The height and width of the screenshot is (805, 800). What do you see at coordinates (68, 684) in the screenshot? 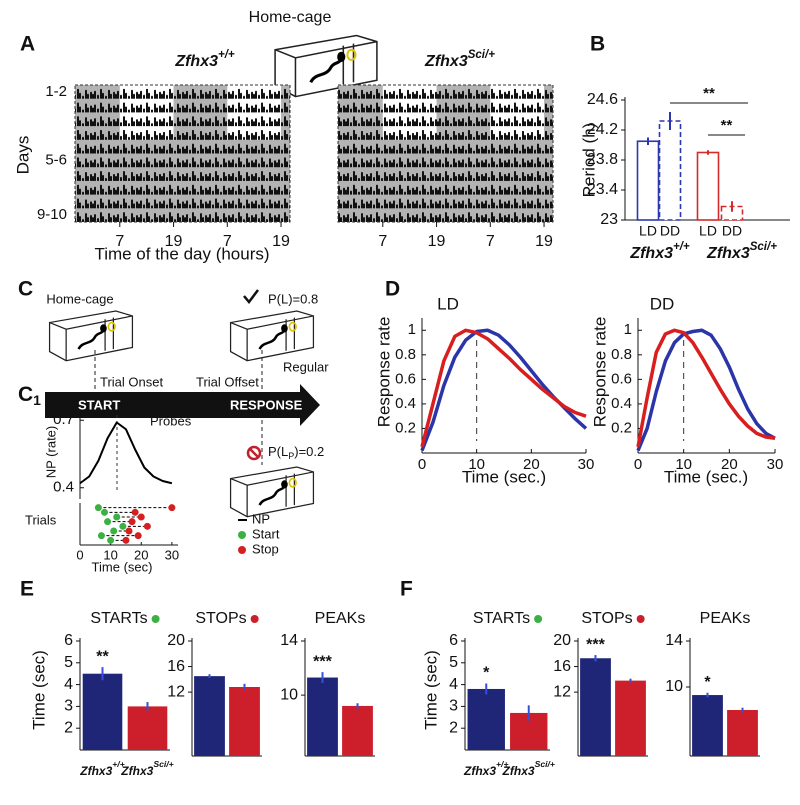
I see `y-tick-label: 4` at bounding box center [68, 684].